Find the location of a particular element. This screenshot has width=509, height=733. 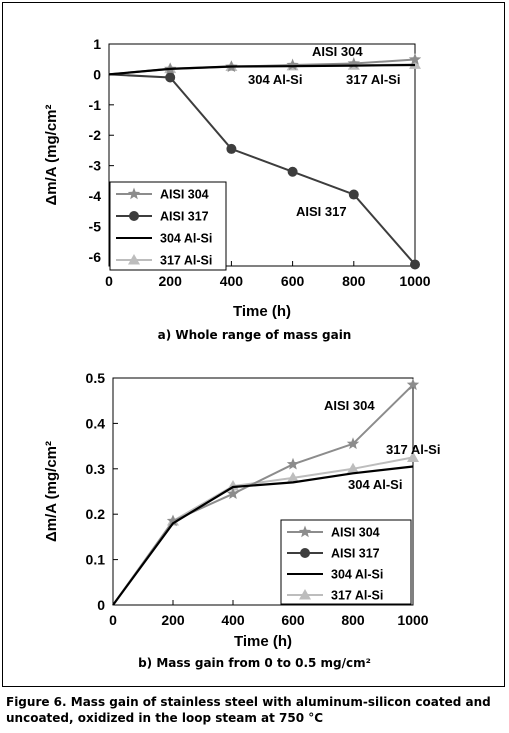

chart-a-x-axis-title: Time (h) is located at coordinates (262, 311).